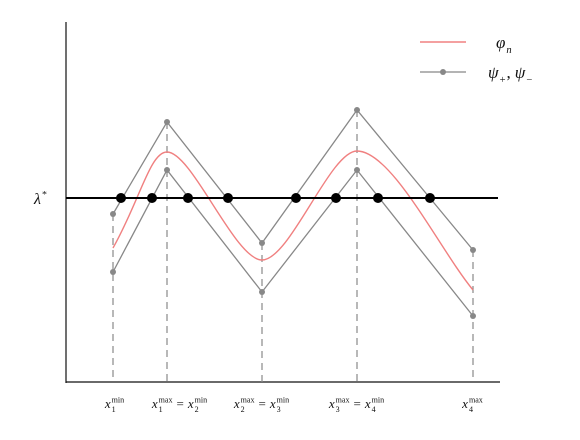  Describe the element at coordinates (503, 80) in the screenshot. I see `math-sub: +` at that location.